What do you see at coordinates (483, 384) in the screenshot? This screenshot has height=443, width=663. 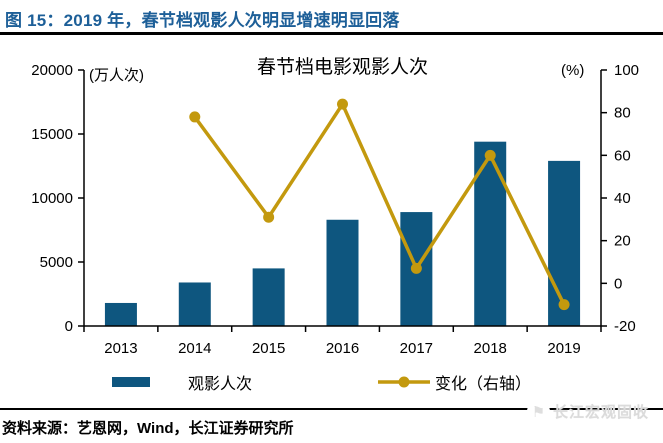 I see `legend-label-line: 变化（右轴）` at bounding box center [483, 384].